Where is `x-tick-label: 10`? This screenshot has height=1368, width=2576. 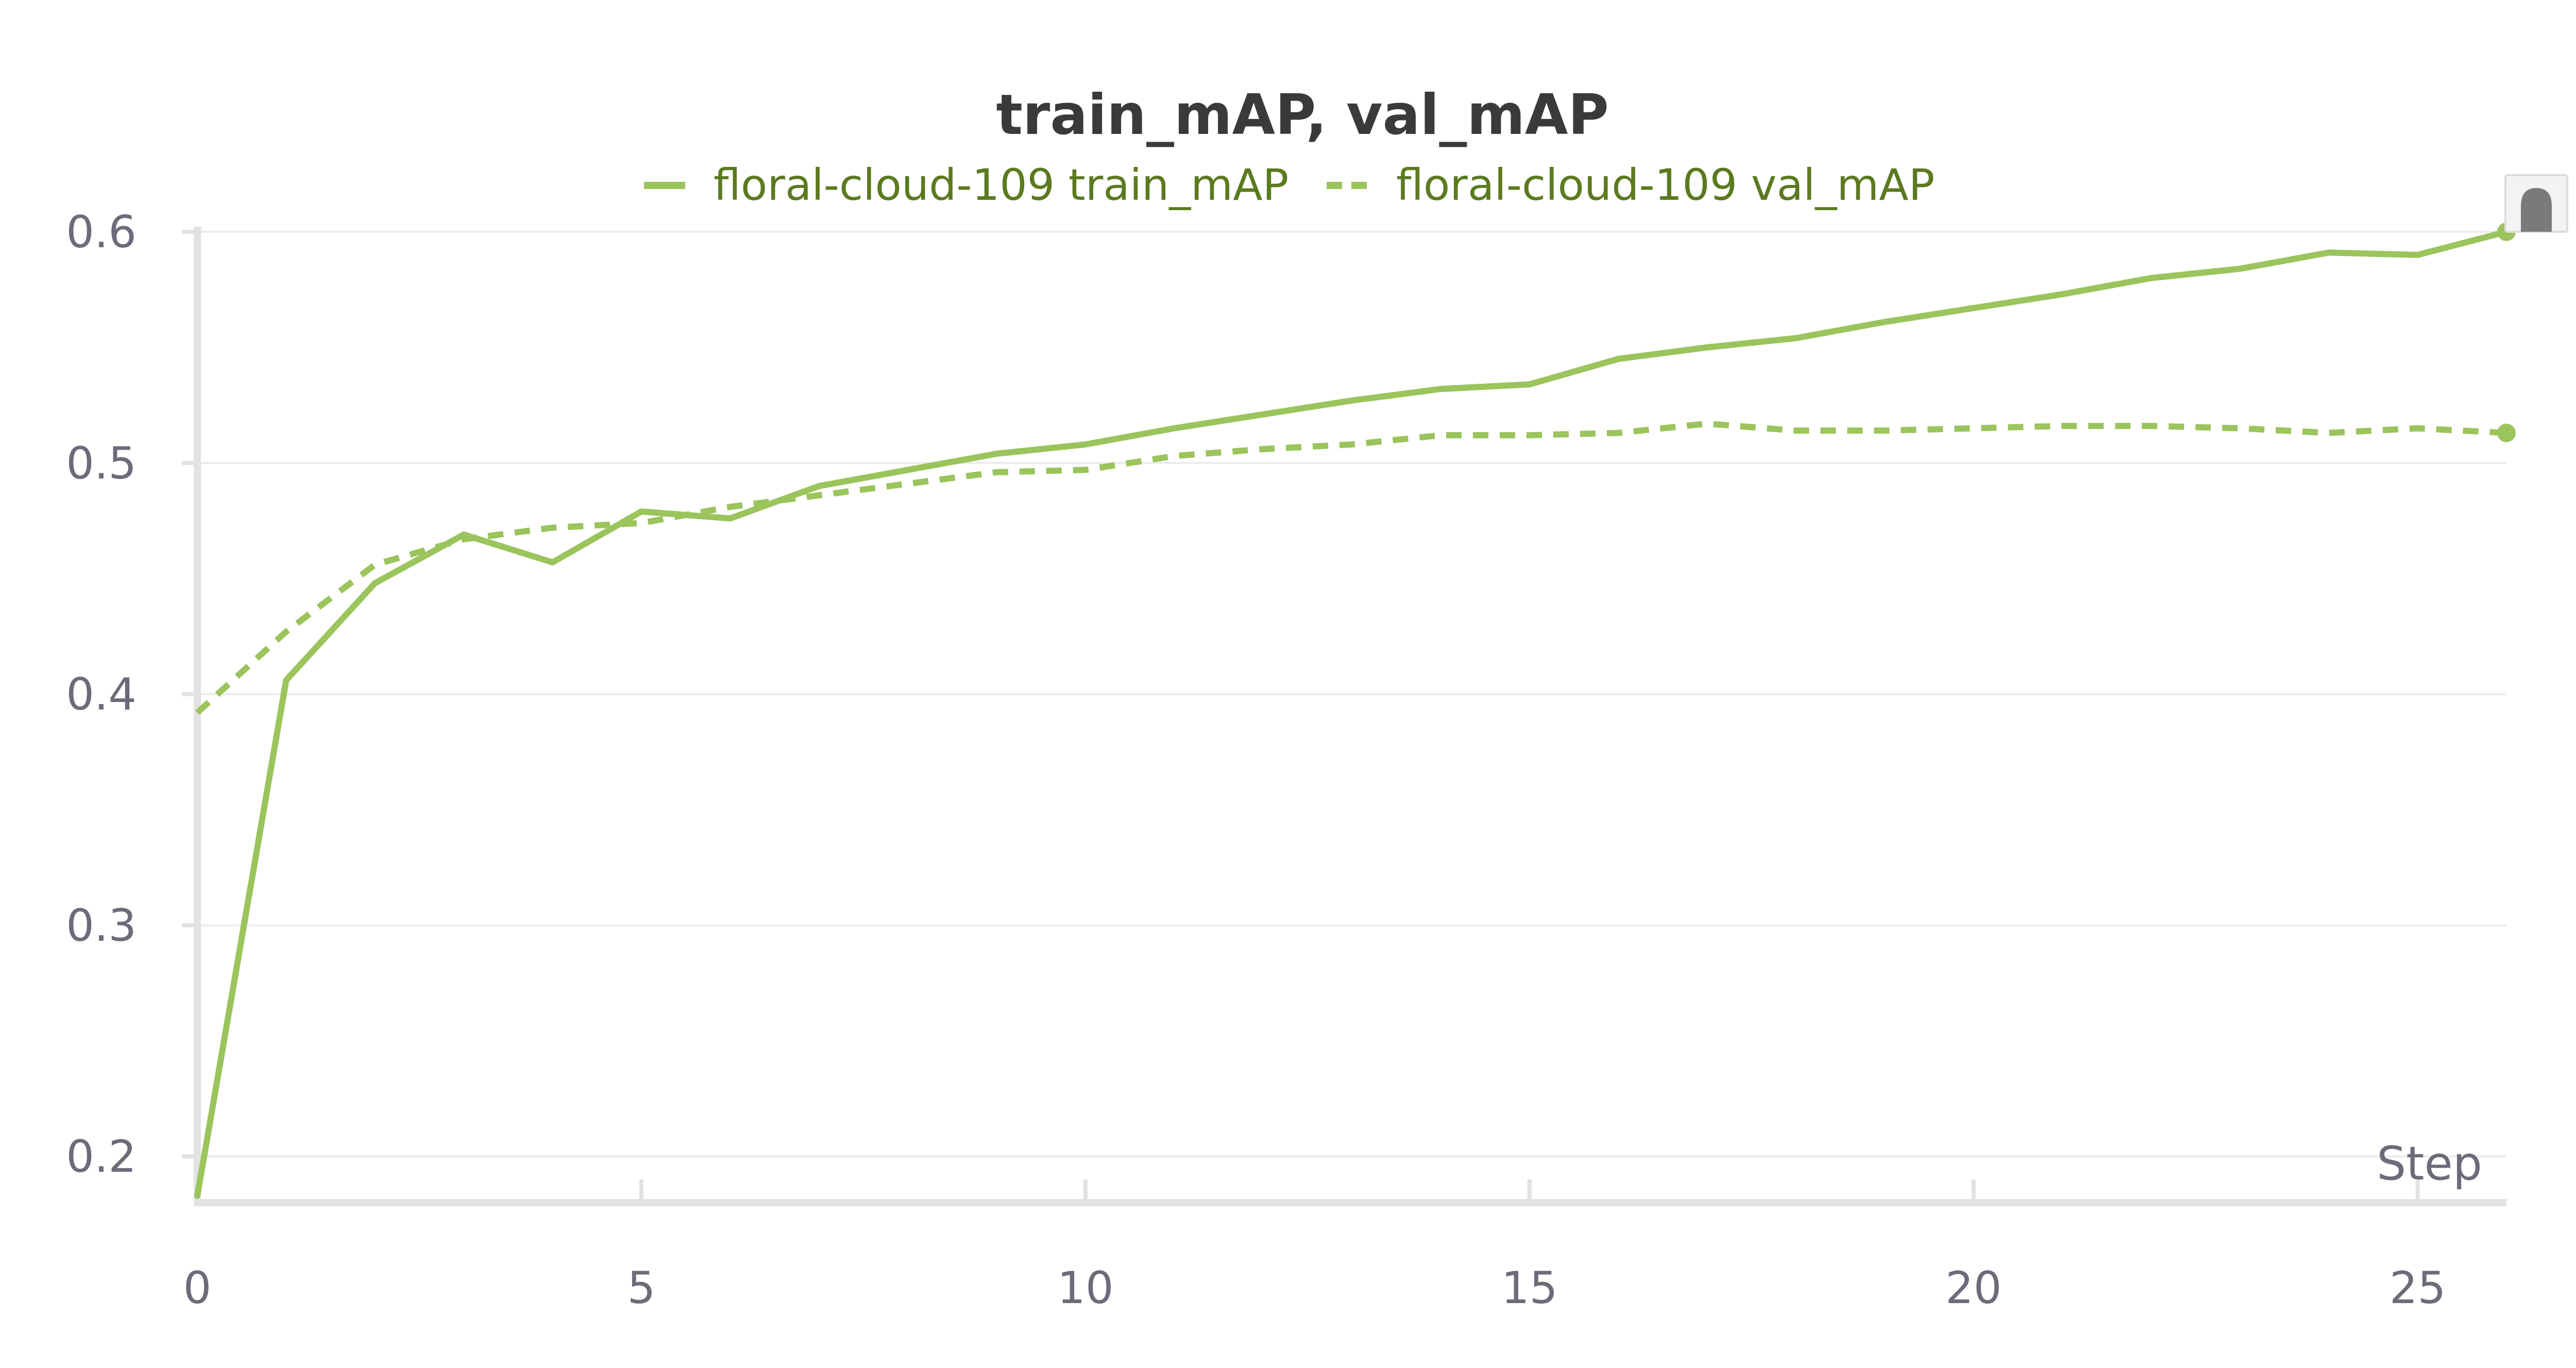
x-tick-label: 10 is located at coordinates (1085, 1288).